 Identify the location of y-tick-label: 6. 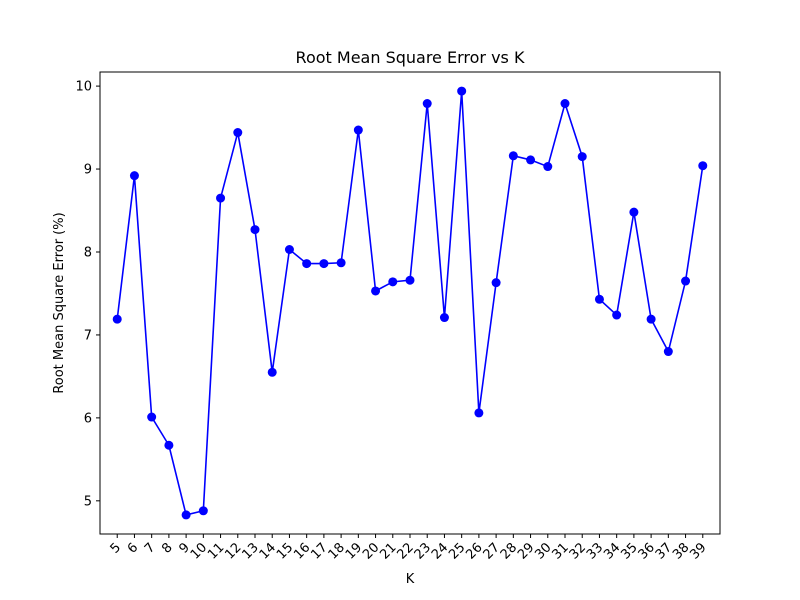
(88, 418).